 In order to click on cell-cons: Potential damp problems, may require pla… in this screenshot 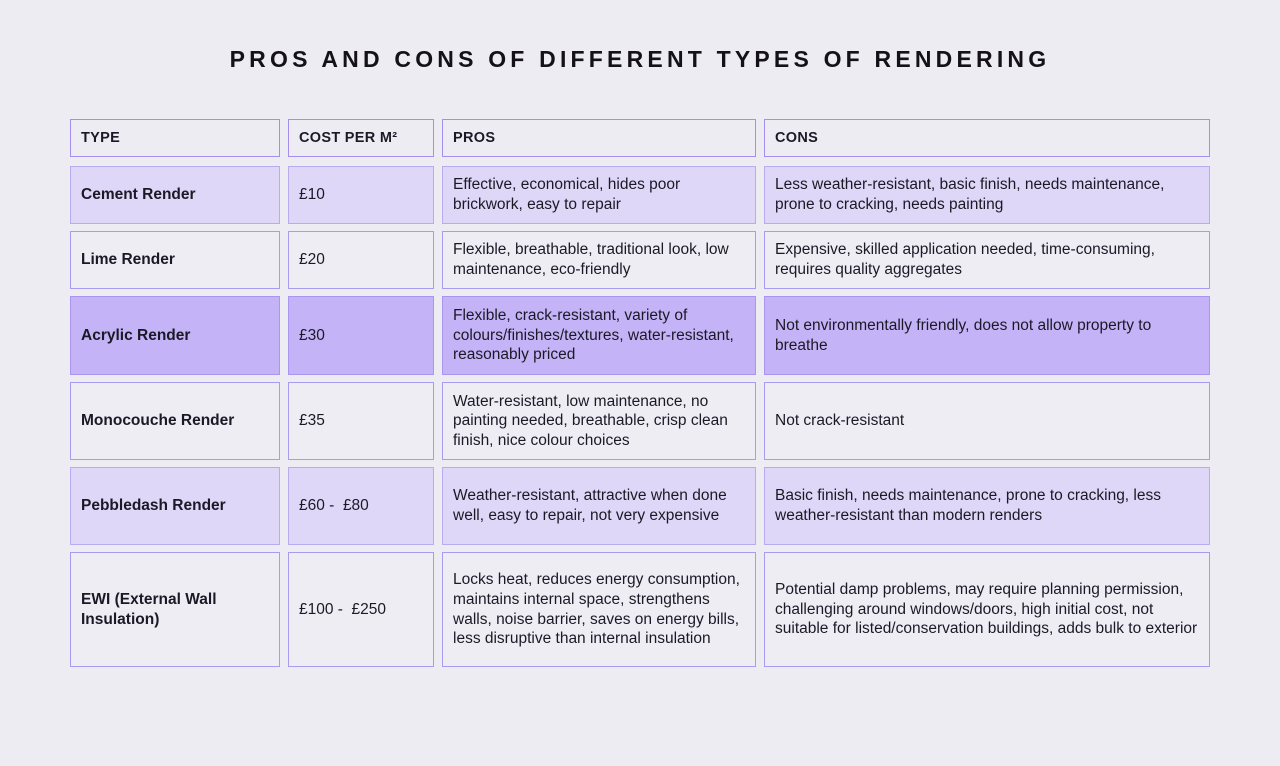, I will do `click(987, 609)`.